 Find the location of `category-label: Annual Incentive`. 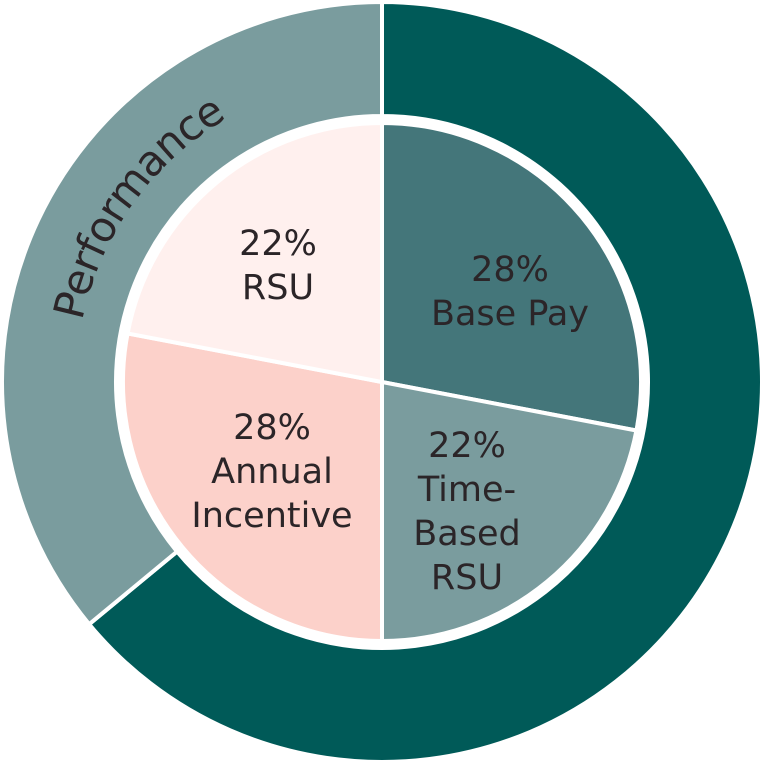

category-label: Annual Incentive is located at coordinates (272, 494).